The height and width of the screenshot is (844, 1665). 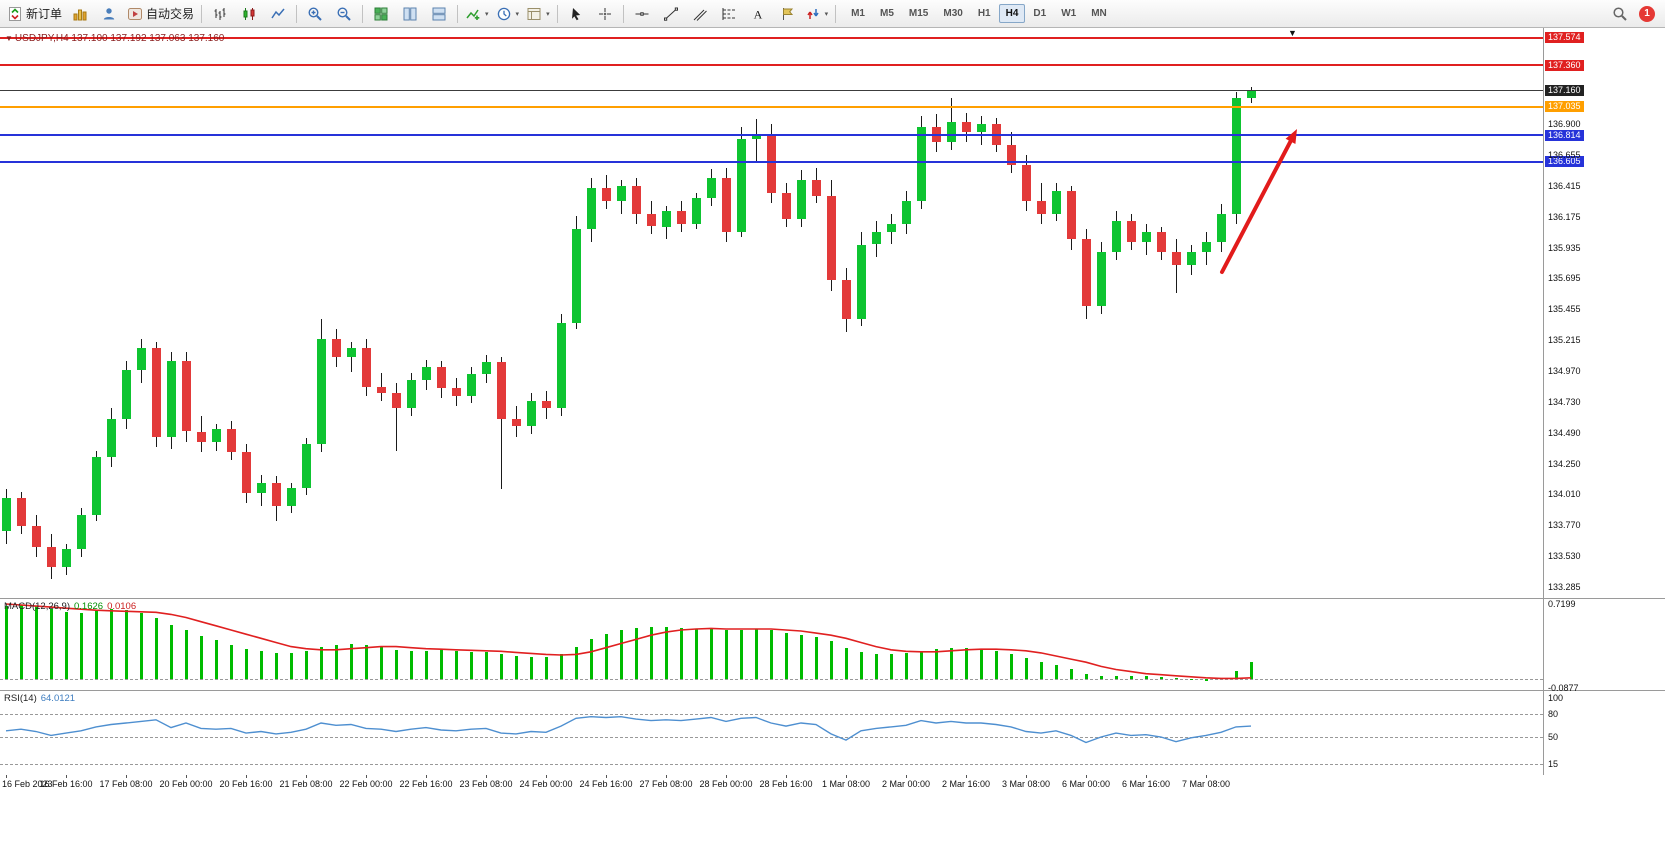 I want to click on auto-trading-button: 自动交易, so click(x=160, y=14).